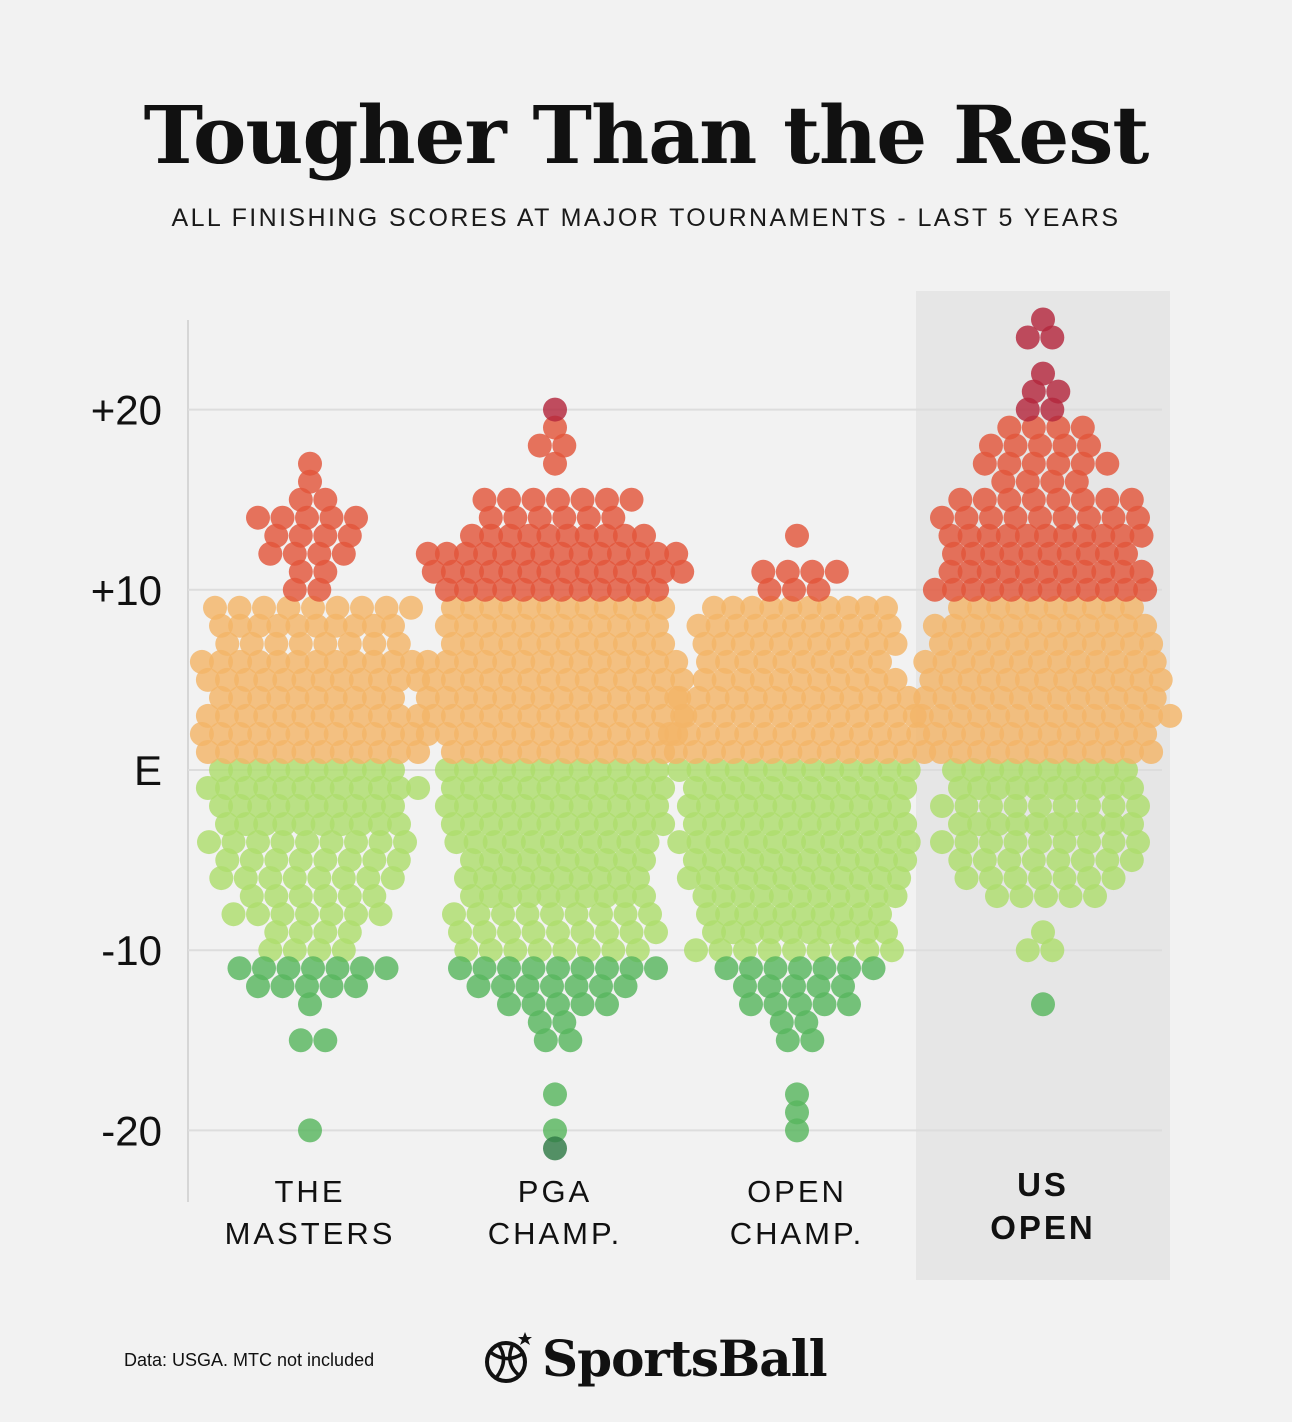 The height and width of the screenshot is (1422, 1292). Describe the element at coordinates (249, 1360) in the screenshot. I see `data-source-note: Data: USGA. MTC not included` at that location.